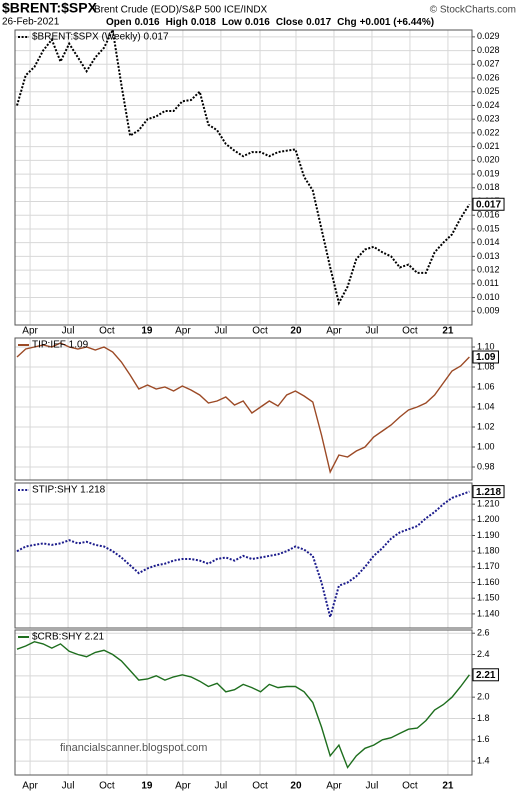 Image resolution: width=520 pixels, height=795 pixels. I want to click on y-tick-label: 0.025, so click(488, 91).